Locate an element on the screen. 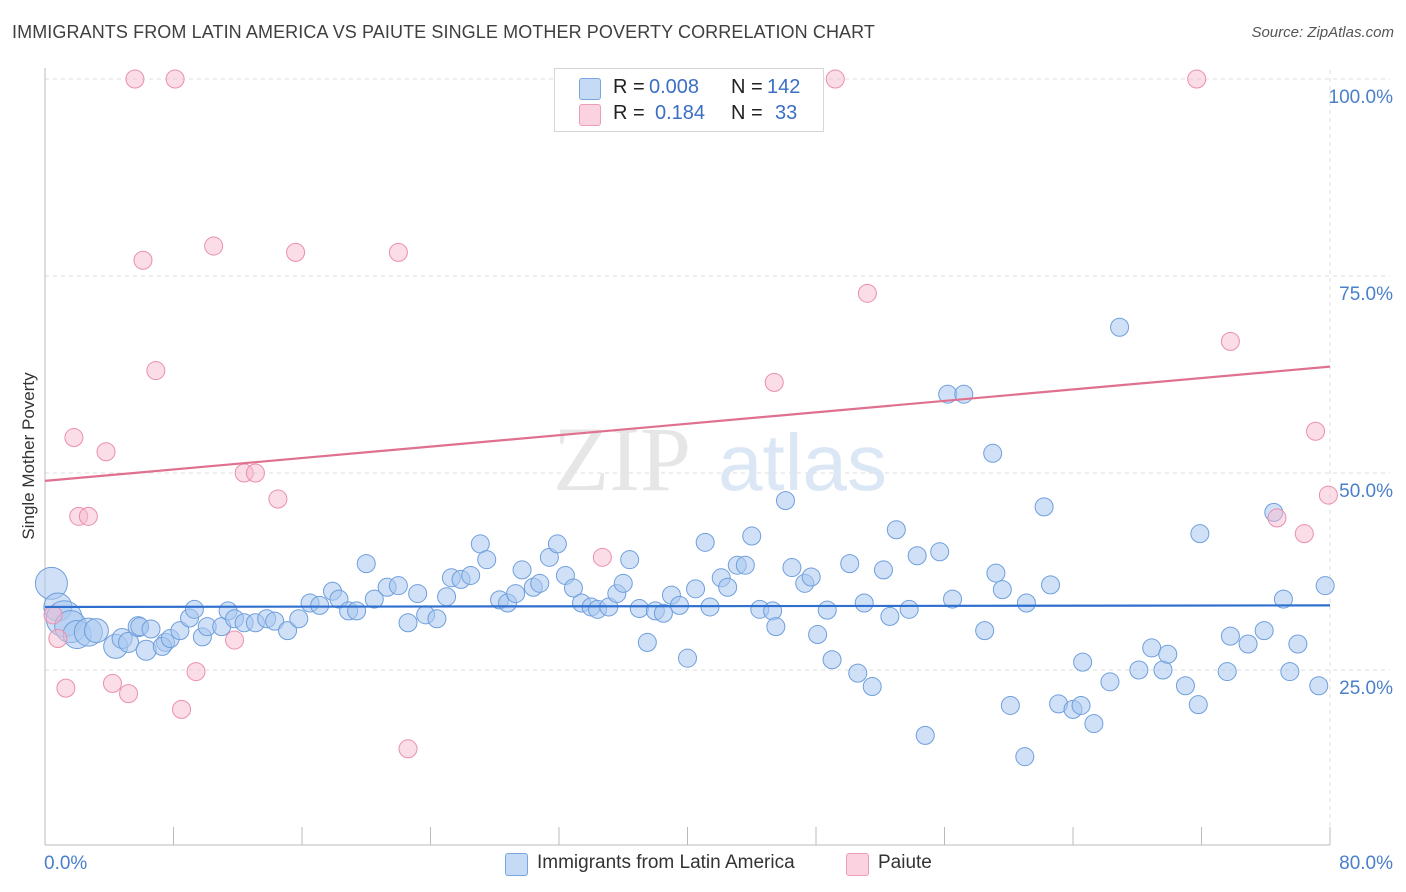 Image resolution: width=1406 pixels, height=892 pixels. x-tick-label: 80.0% is located at coordinates (1366, 863).